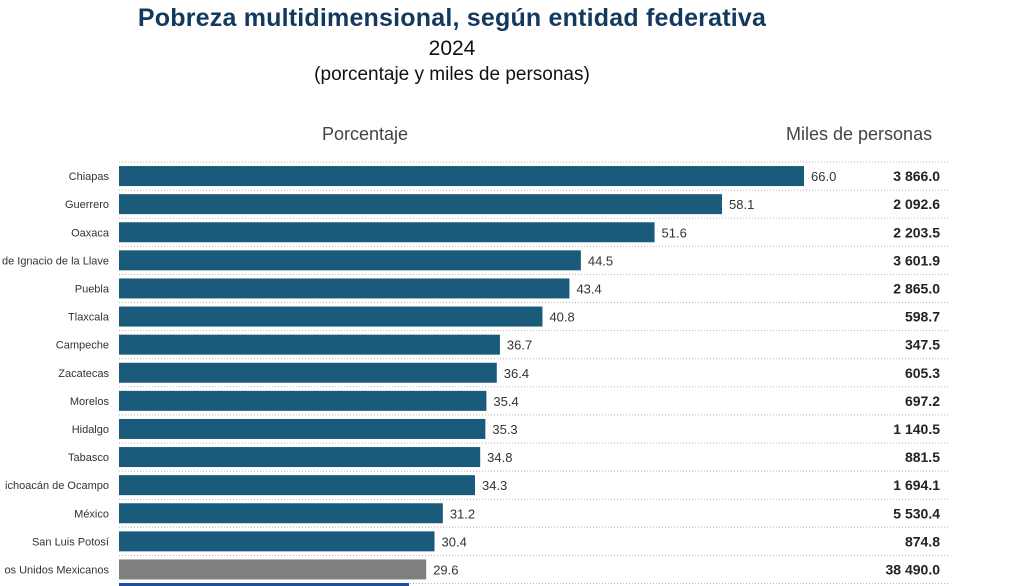  I want to click on percent-value-label: 34.3, so click(494, 485).